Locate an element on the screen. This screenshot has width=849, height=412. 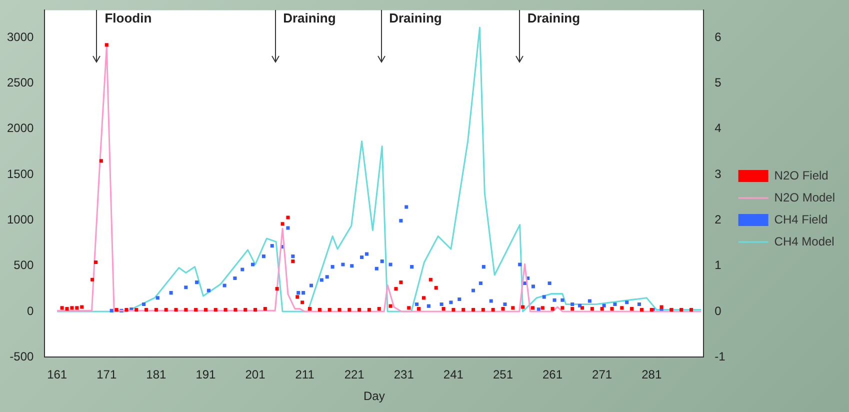
y-tick-label: 500 is located at coordinates (24, 265).